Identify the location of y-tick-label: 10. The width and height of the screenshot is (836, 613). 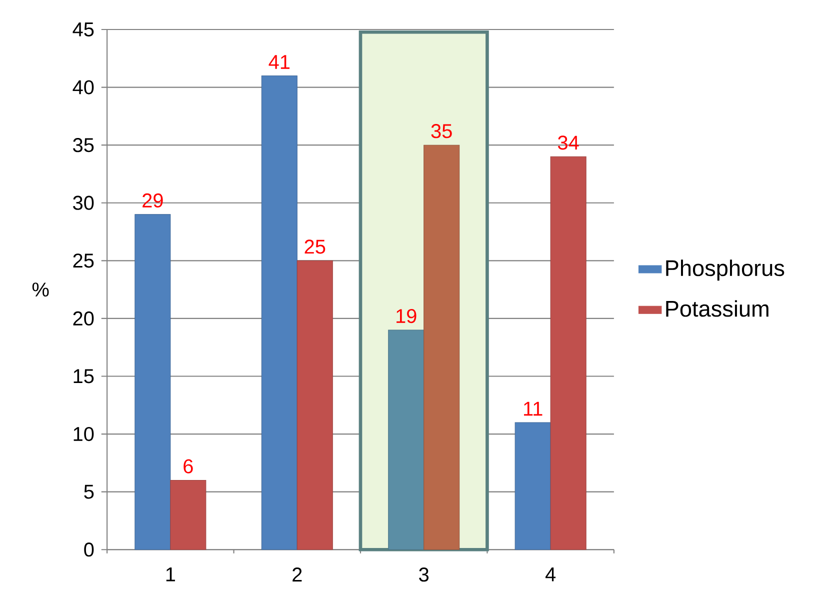
(84, 434).